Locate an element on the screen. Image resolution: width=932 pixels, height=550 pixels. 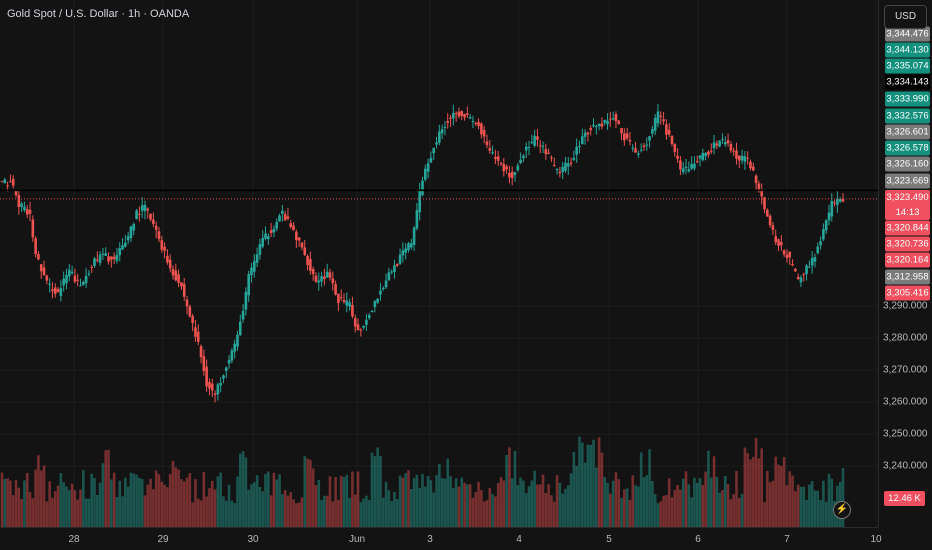
time-axis: 28 29 30 Jun 3 4 5 6 7 10 is located at coordinates (441, 538).